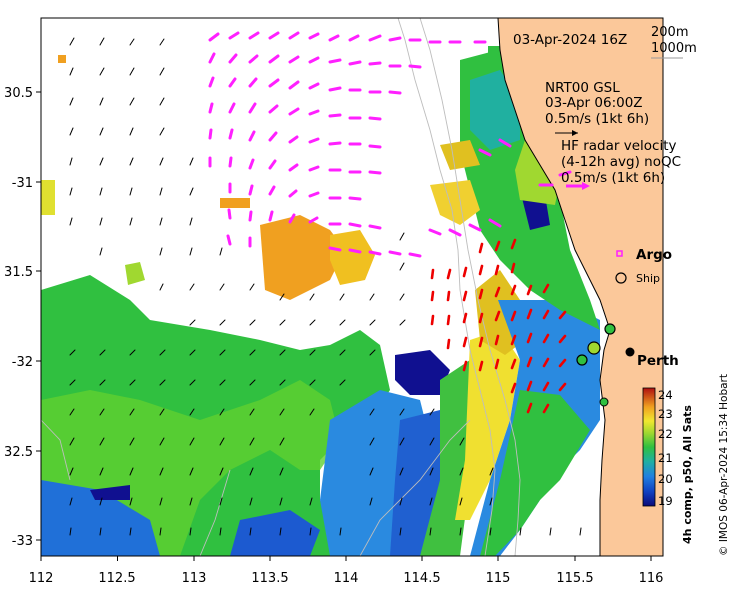  Describe the element at coordinates (498, 578) in the screenshot. I see `x-tick-label: 115` at that location.